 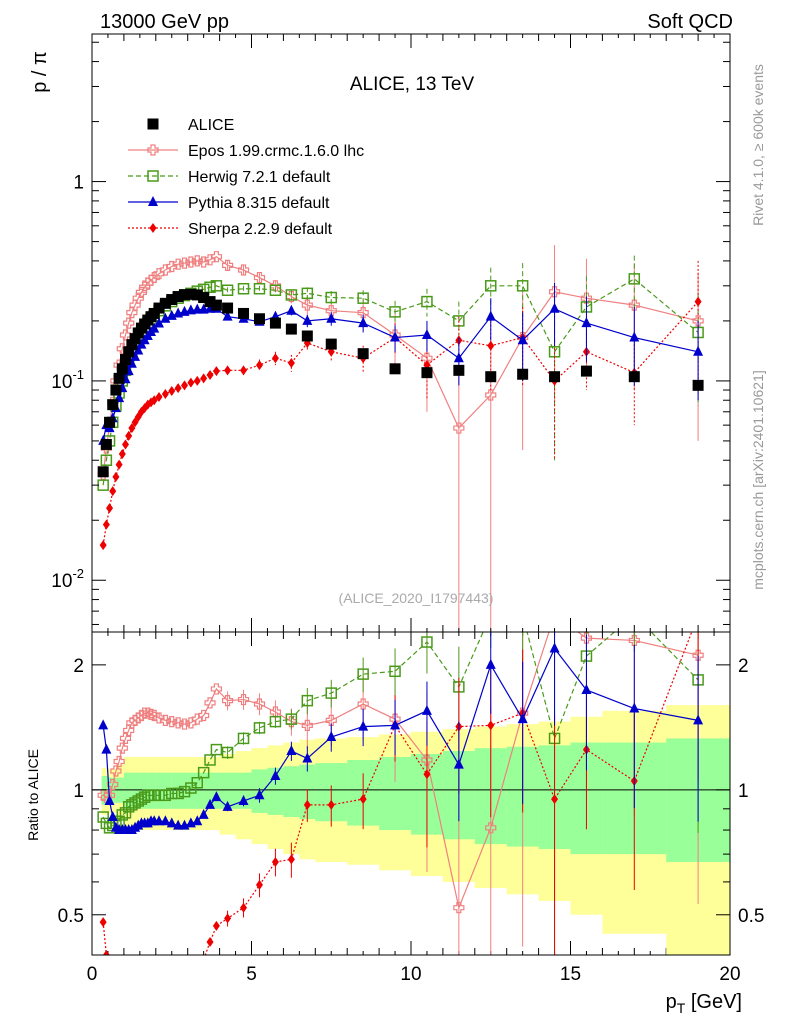 What do you see at coordinates (78, 666) in the screenshot?
I see `y-tick-label: 2` at bounding box center [78, 666].